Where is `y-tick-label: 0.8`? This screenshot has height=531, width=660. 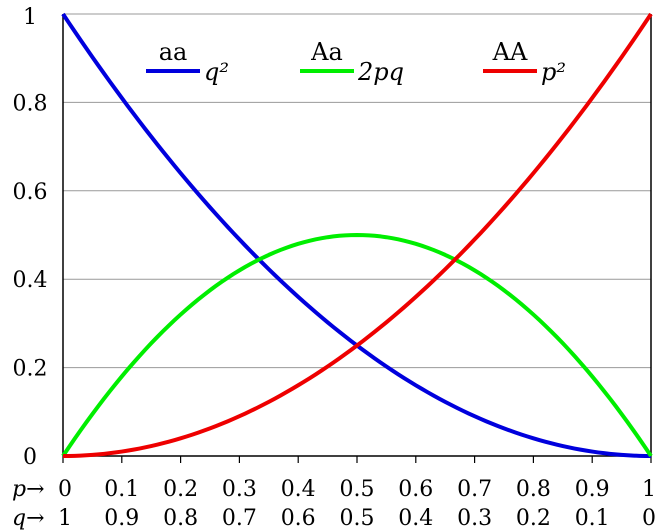 y-tick-label: 0.8 is located at coordinates (30, 103).